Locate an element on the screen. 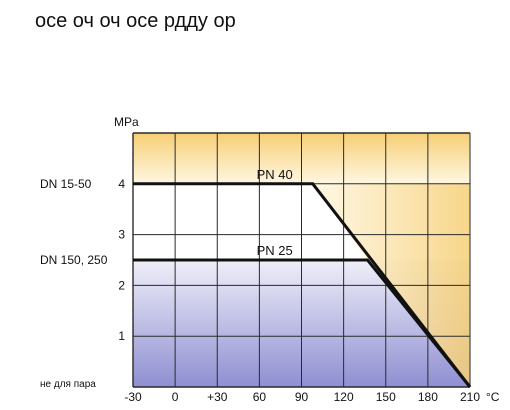 Image resolution: width=510 pixels, height=410 pixels. left-label-dn-15-50: DN 15-50 is located at coordinates (66, 184).